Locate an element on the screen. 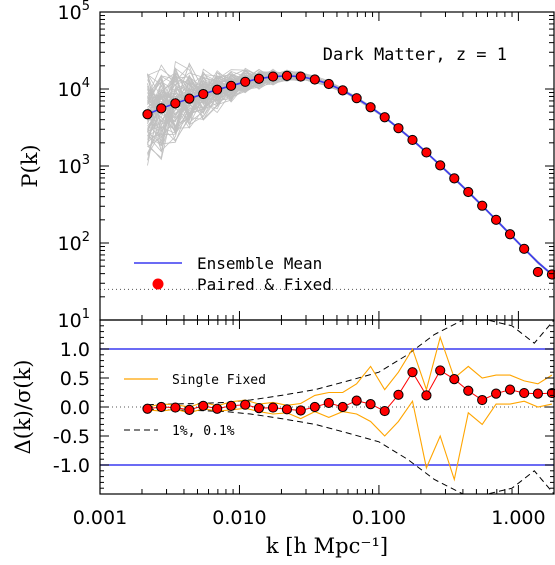 The width and height of the screenshot is (555, 565). bottom-legend: Single Fixed 1%, 0.1% is located at coordinates (195, 406).